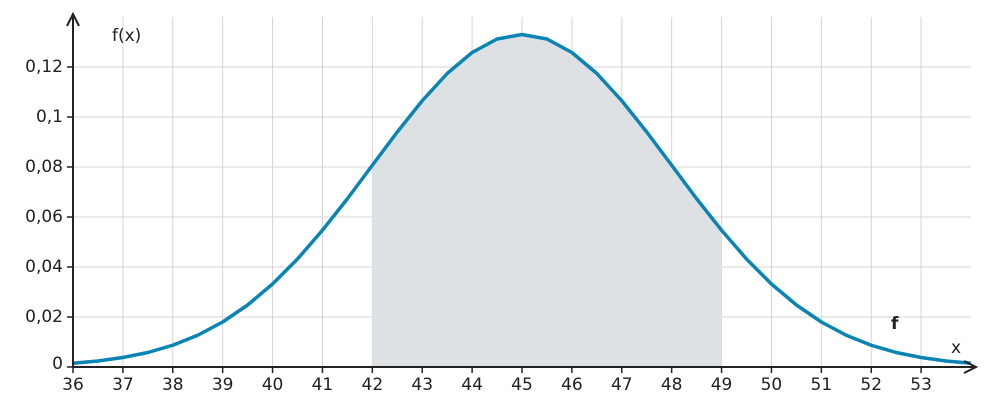 The width and height of the screenshot is (991, 415). I want to click on x-tick-label: 43, so click(422, 385).